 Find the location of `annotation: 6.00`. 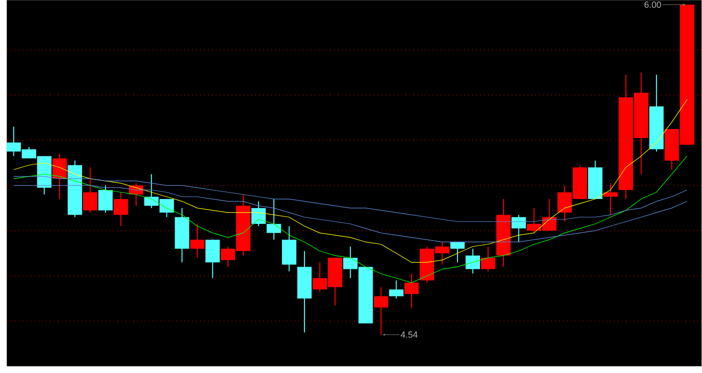

annotation: 6.00 is located at coordinates (653, 4).